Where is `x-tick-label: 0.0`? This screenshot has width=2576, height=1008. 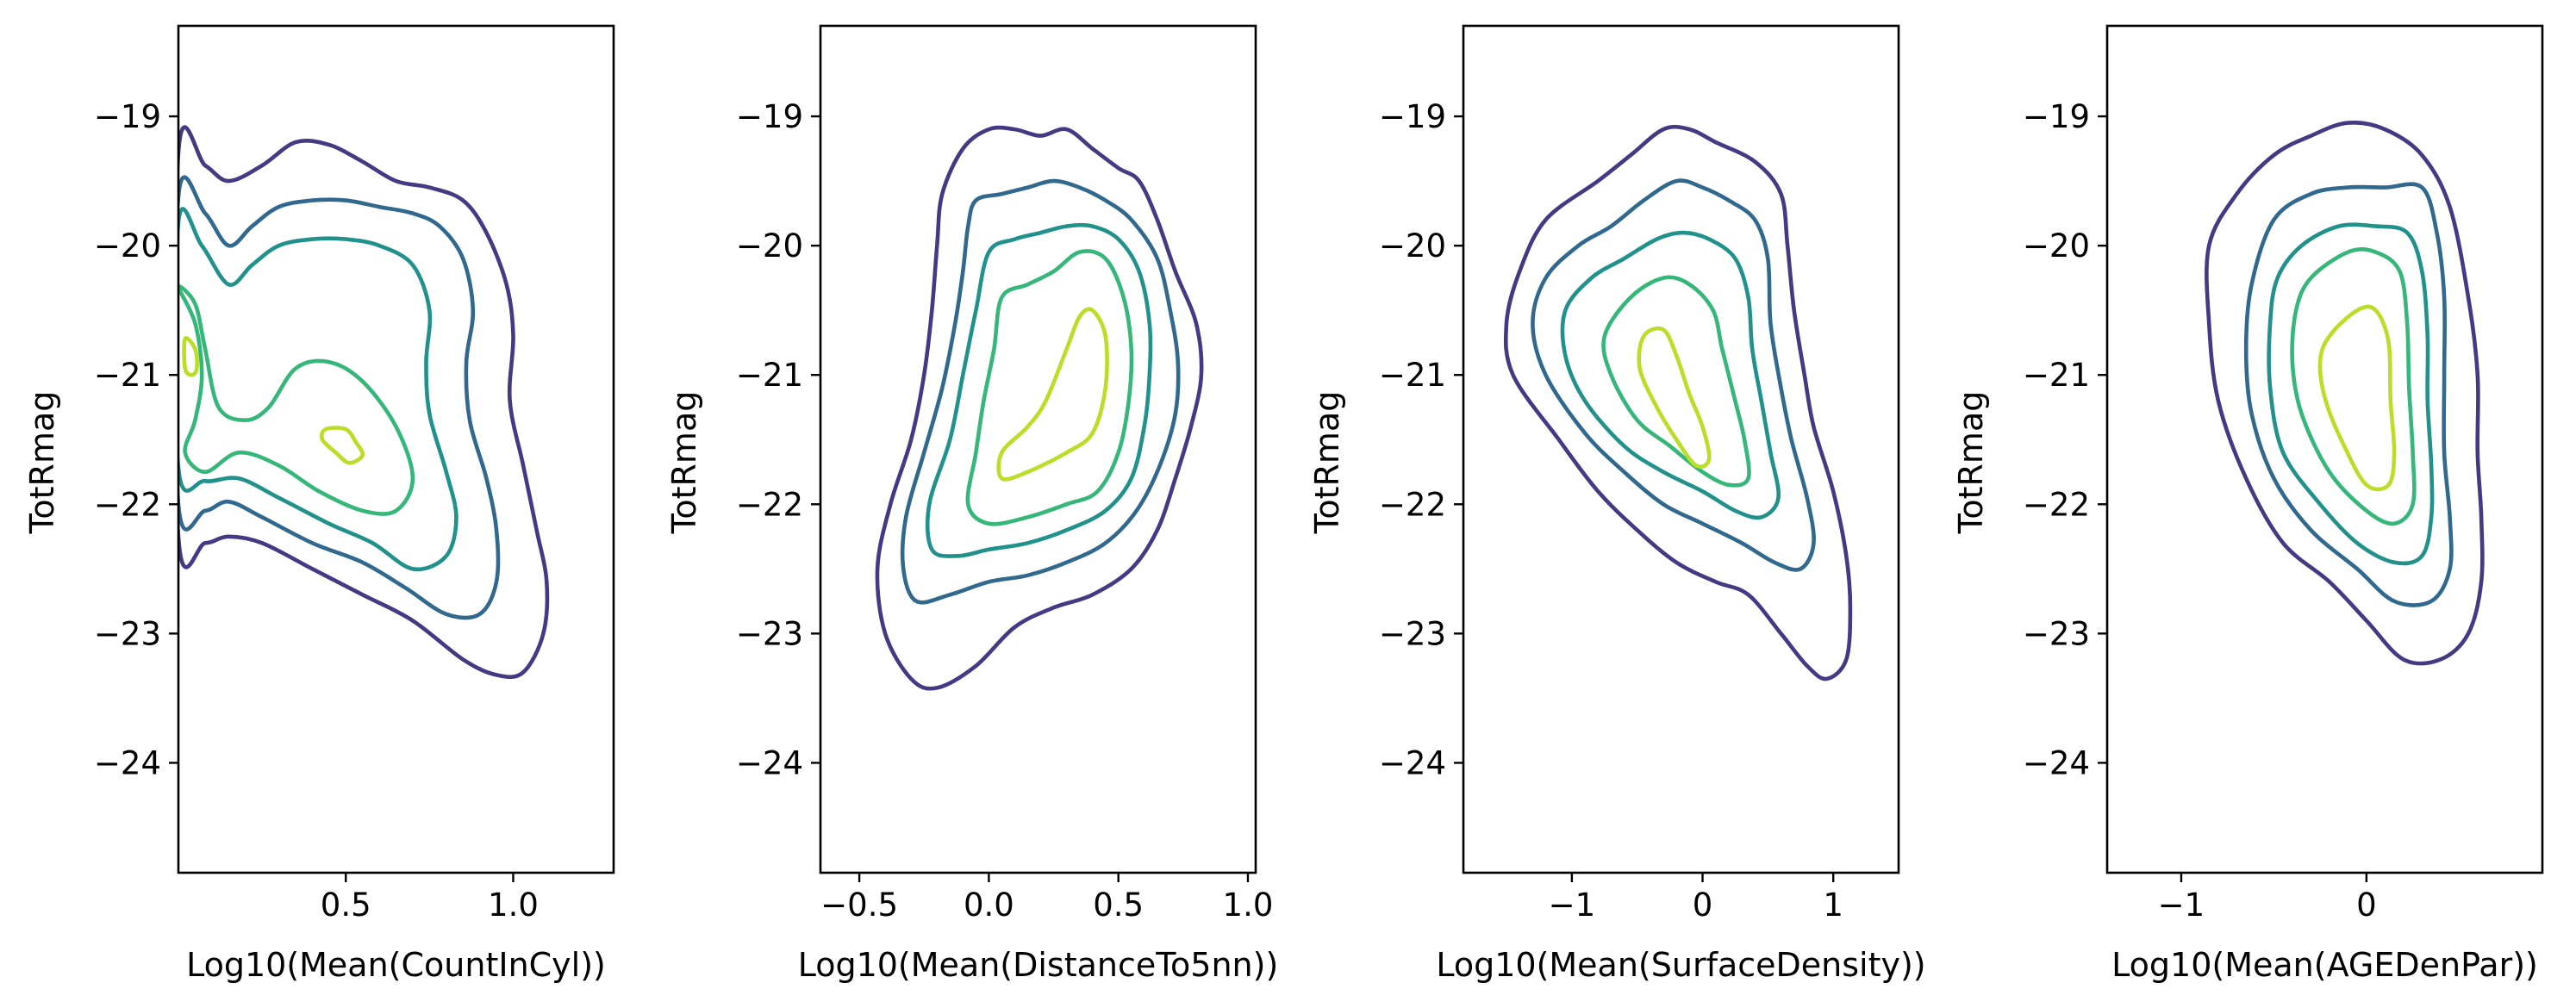 x-tick-label: 0.0 is located at coordinates (989, 906).